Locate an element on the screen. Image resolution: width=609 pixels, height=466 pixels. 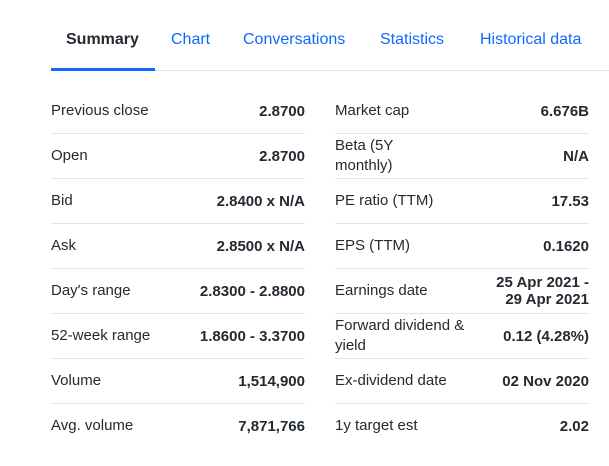
ex-dividend-date-label: Ex-dividend date is located at coordinates (391, 380).